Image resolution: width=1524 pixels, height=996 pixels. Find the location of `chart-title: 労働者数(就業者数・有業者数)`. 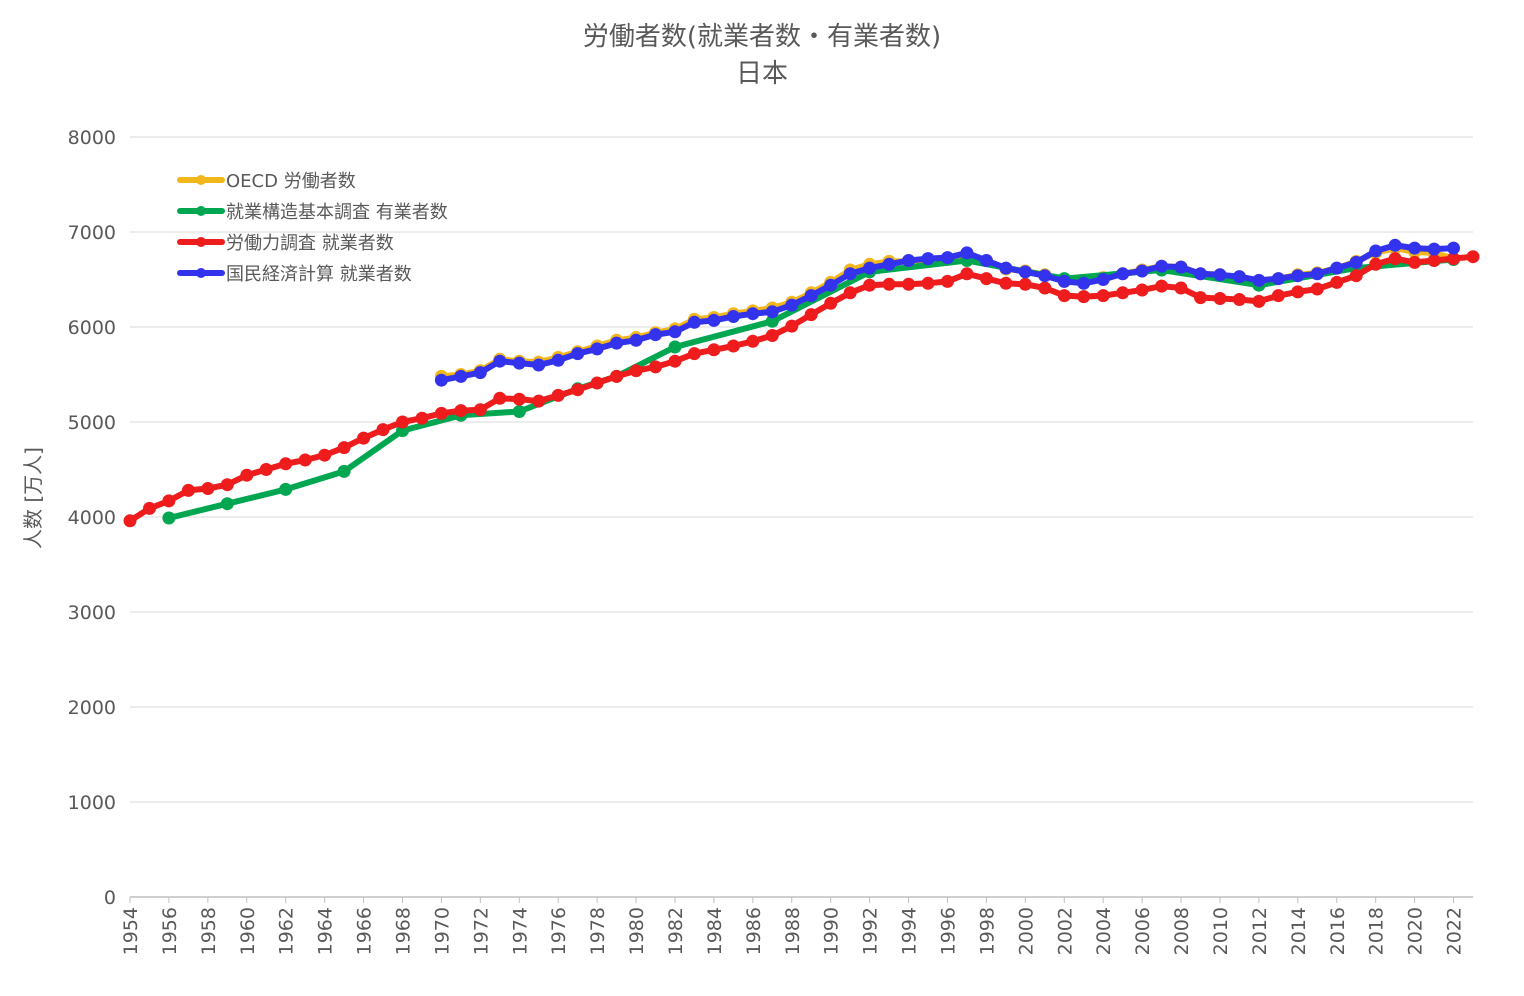

chart-title: 労働者数(就業者数・有業者数) is located at coordinates (762, 37).